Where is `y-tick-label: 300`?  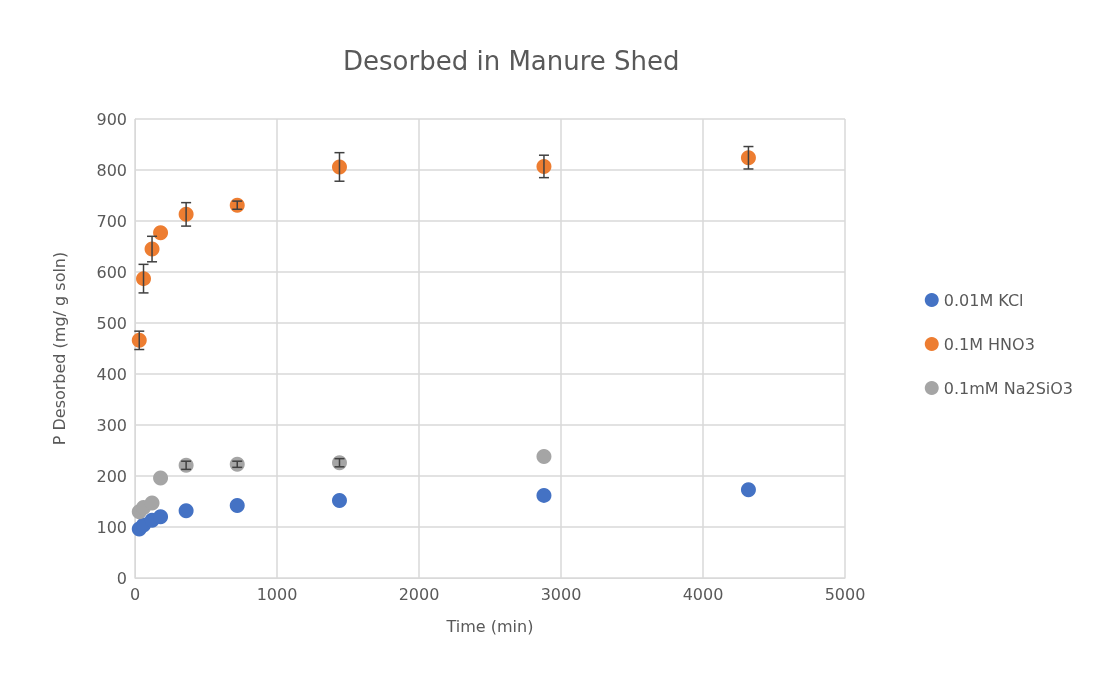 y-tick-label: 300 is located at coordinates (111, 425).